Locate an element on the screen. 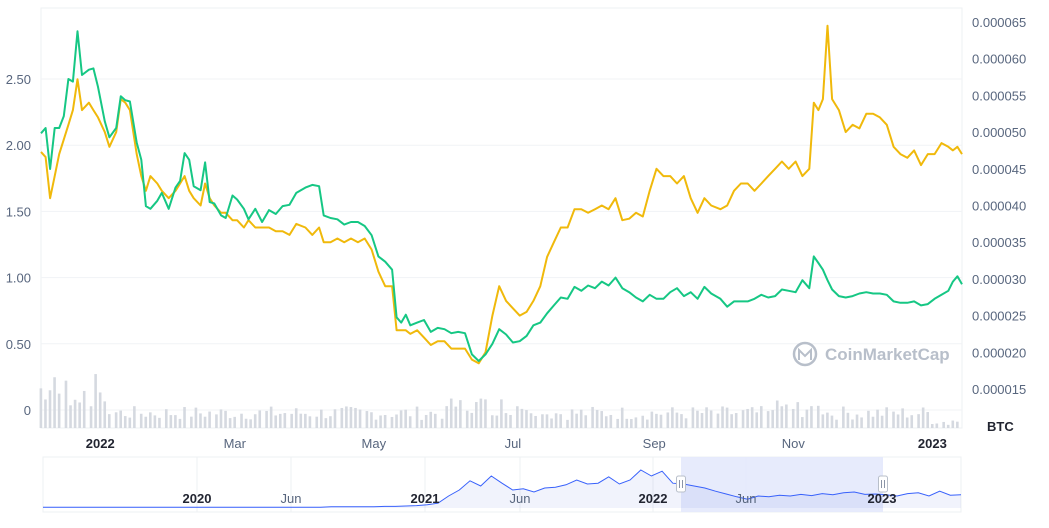 The image size is (1049, 528). navigator-right-handle is located at coordinates (883, 484).